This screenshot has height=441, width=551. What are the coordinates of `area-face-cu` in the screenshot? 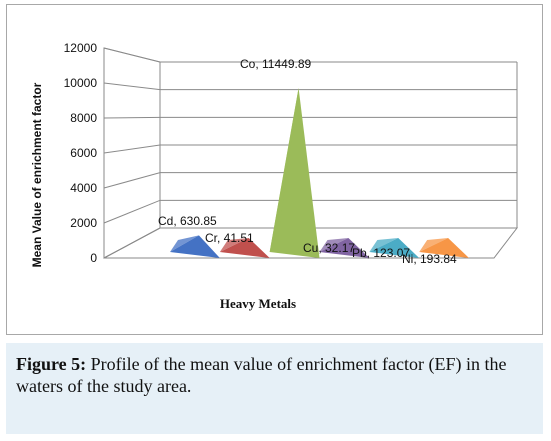 It's located at (334, 245).